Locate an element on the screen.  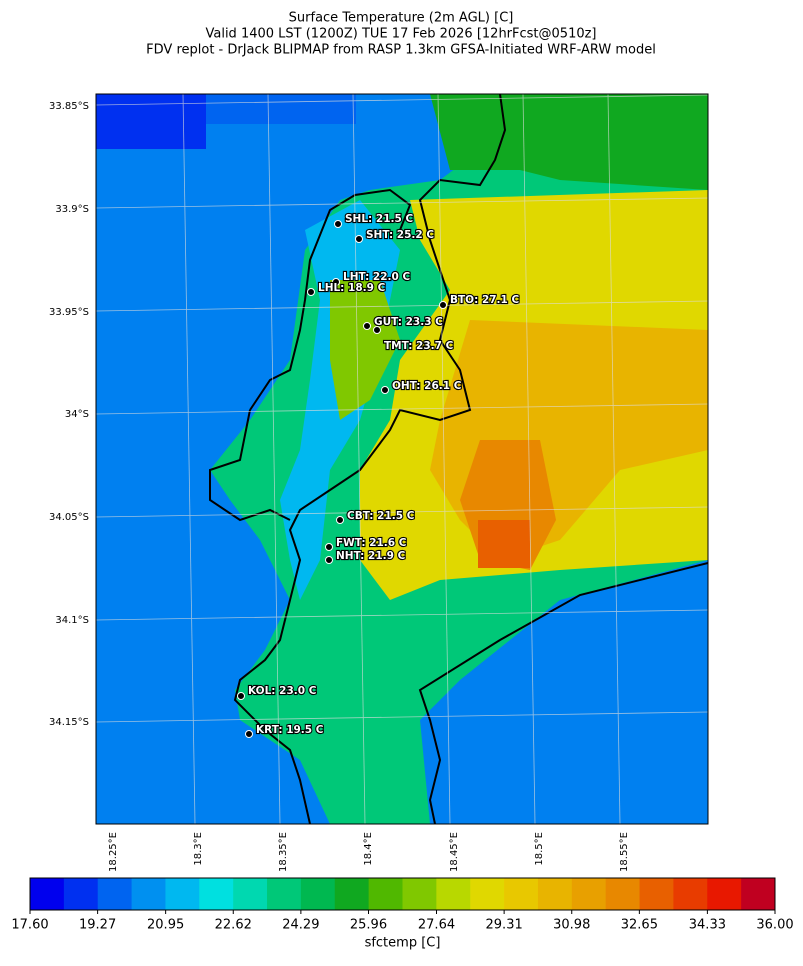
land-hottest is located at coordinates (504, 544).